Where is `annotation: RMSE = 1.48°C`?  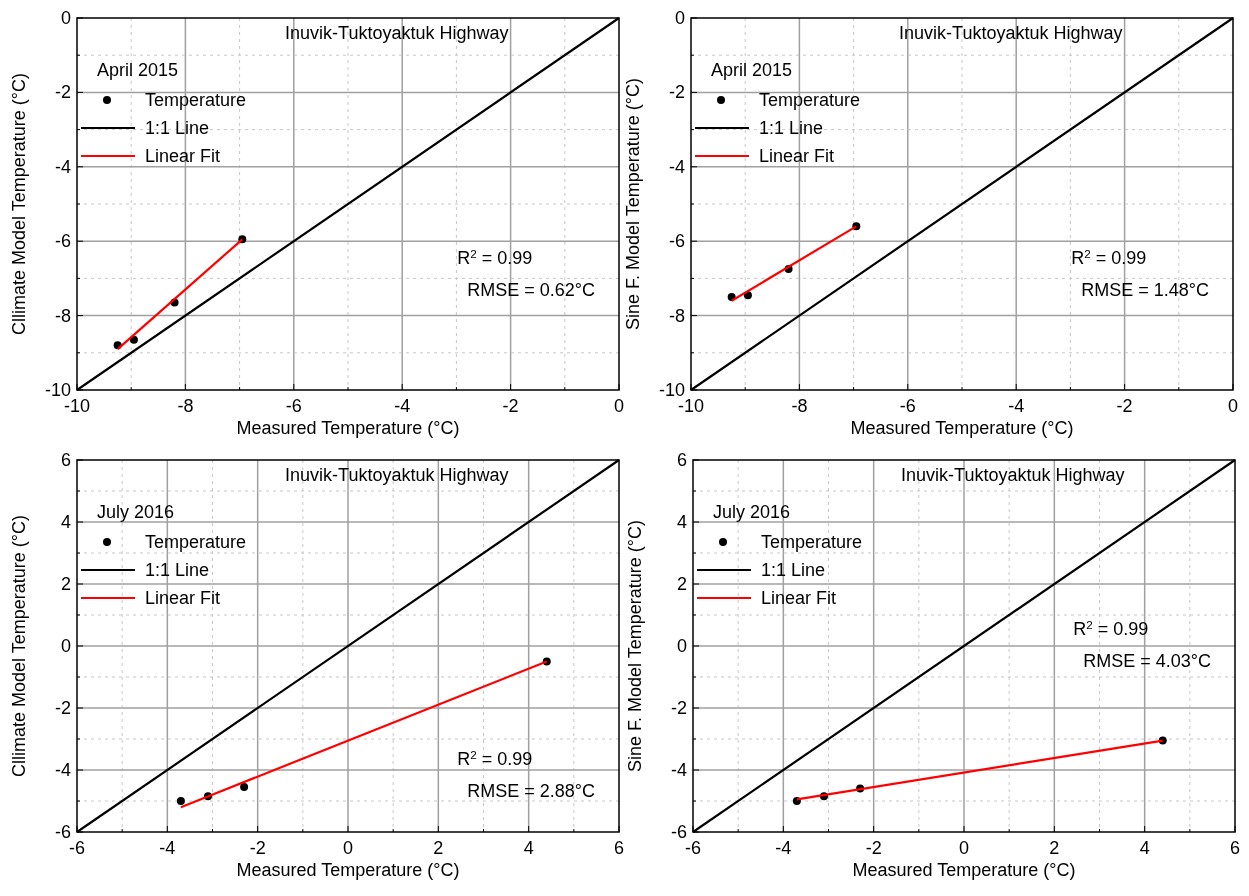
annotation: RMSE = 1.48°C is located at coordinates (1145, 289).